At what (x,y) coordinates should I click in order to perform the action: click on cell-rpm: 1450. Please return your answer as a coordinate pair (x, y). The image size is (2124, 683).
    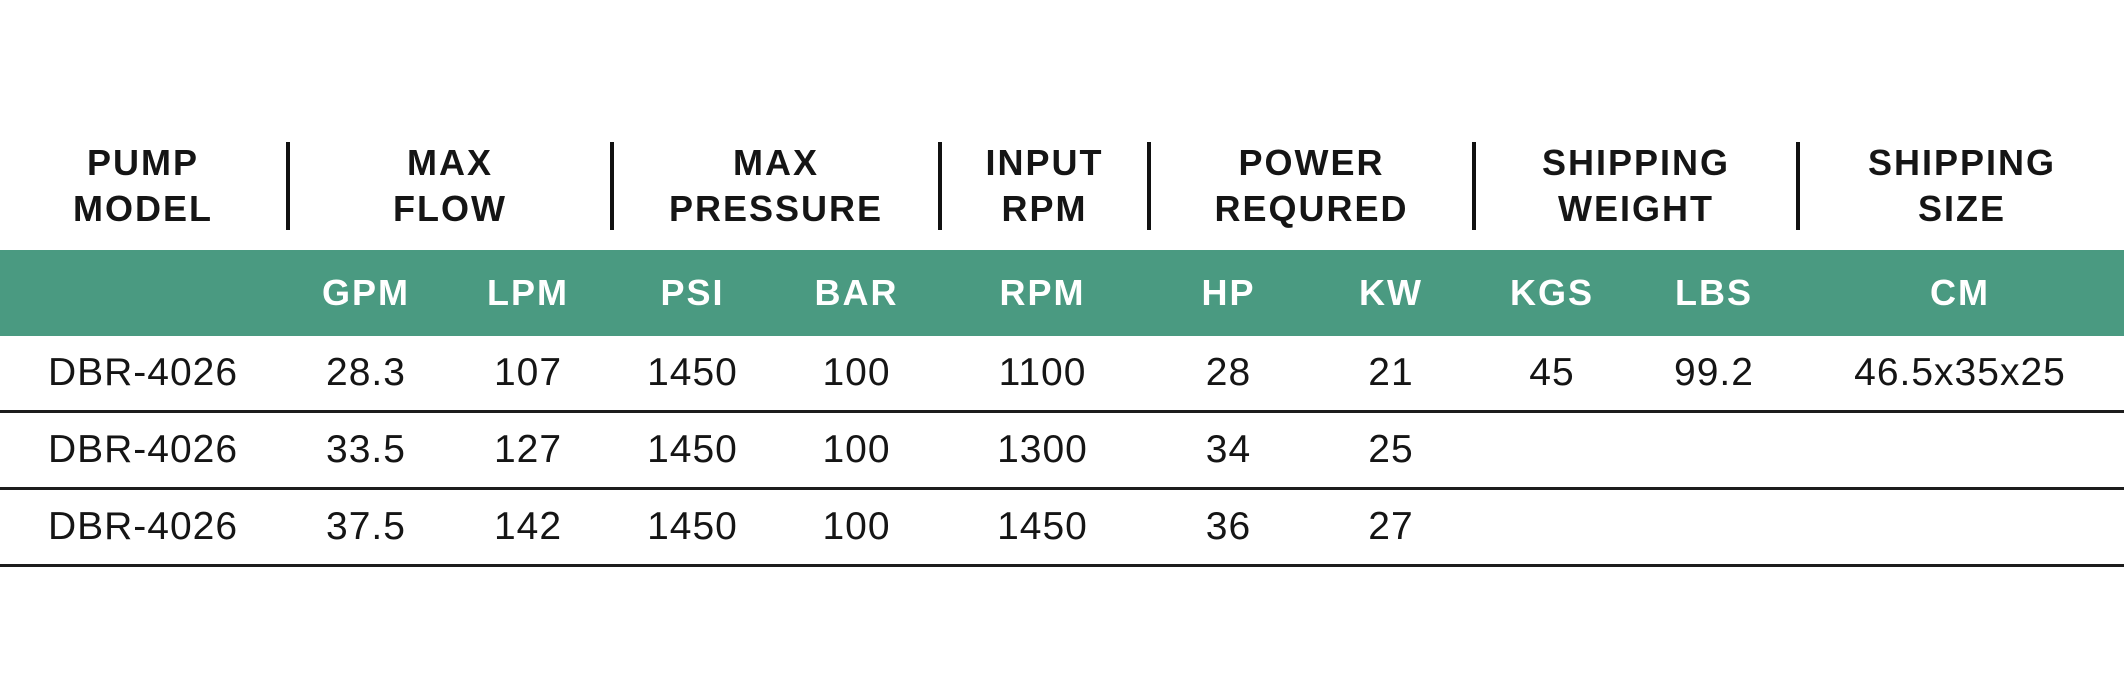
    Looking at the image, I should click on (1042, 526).